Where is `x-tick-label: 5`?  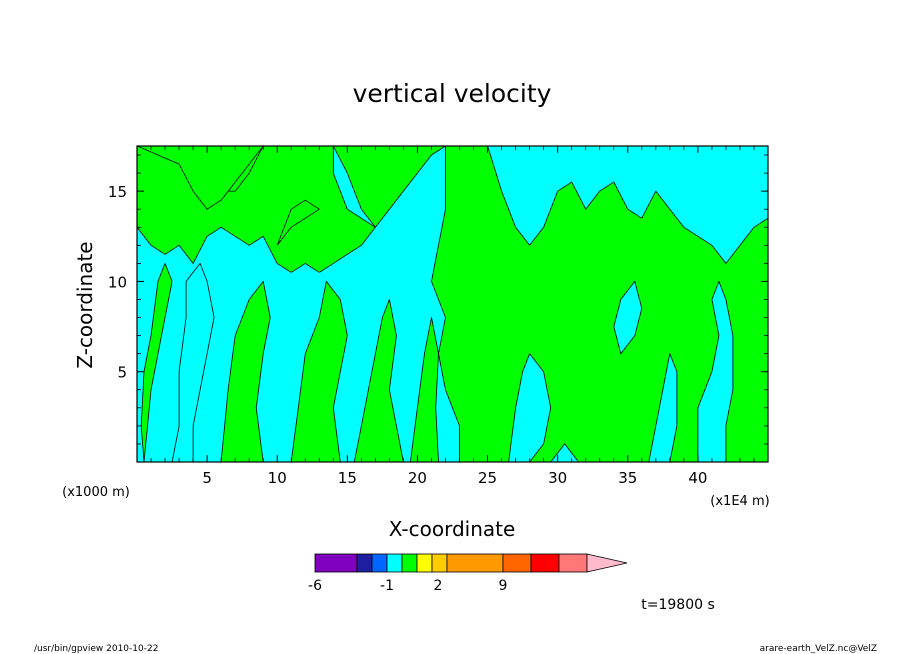
x-tick-label: 5 is located at coordinates (207, 478).